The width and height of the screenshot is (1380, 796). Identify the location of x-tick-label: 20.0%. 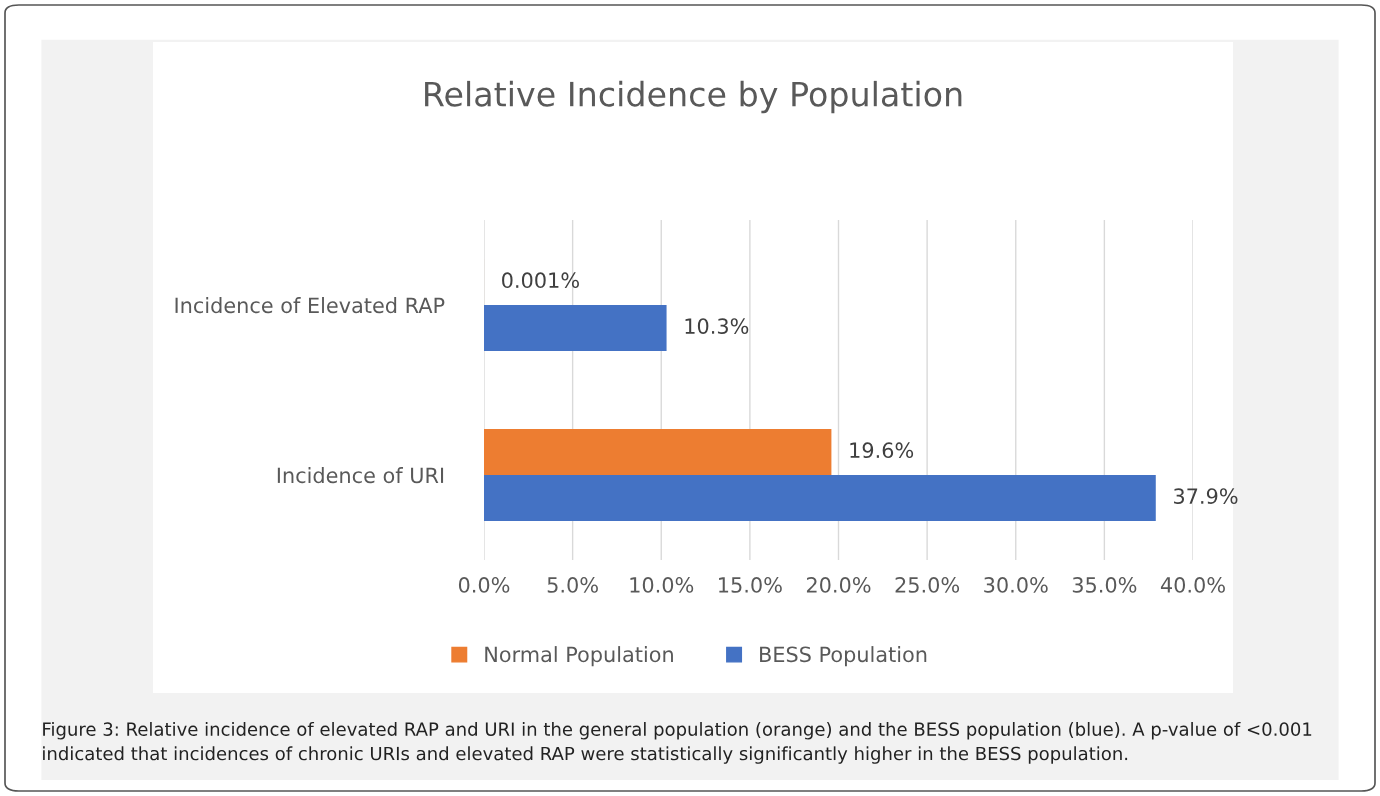
(838, 585).